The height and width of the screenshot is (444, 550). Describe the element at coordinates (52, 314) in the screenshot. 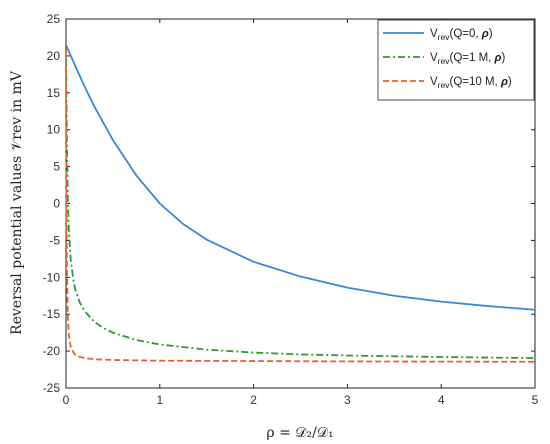

I see `y-tick-label: -15` at that location.